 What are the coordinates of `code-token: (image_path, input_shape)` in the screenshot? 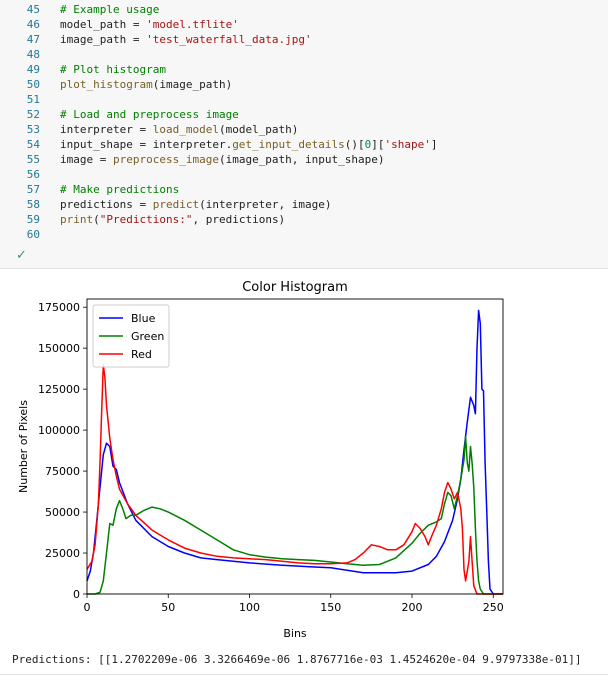 It's located at (301, 159).